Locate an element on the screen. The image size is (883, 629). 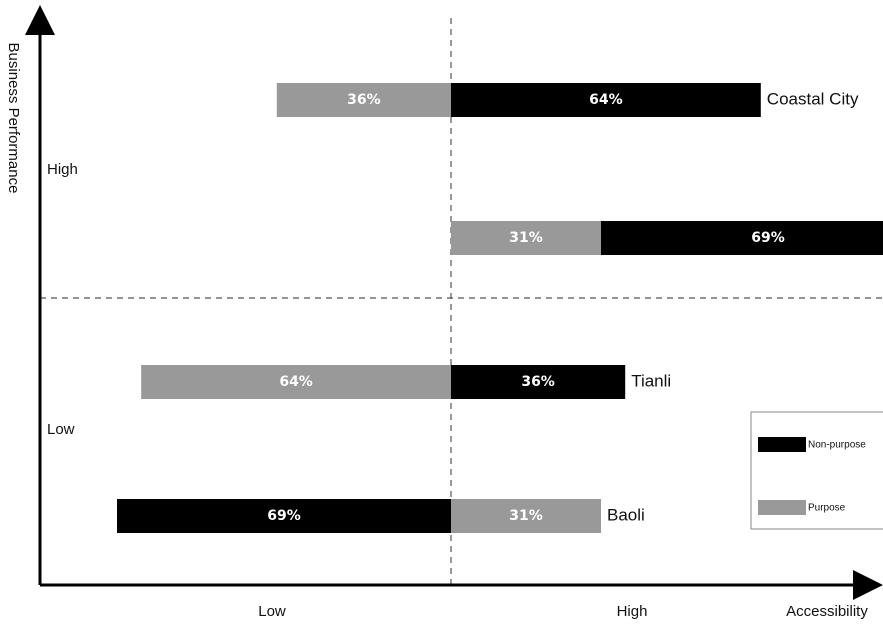
bar-category-label-2: Tianli is located at coordinates (651, 380).